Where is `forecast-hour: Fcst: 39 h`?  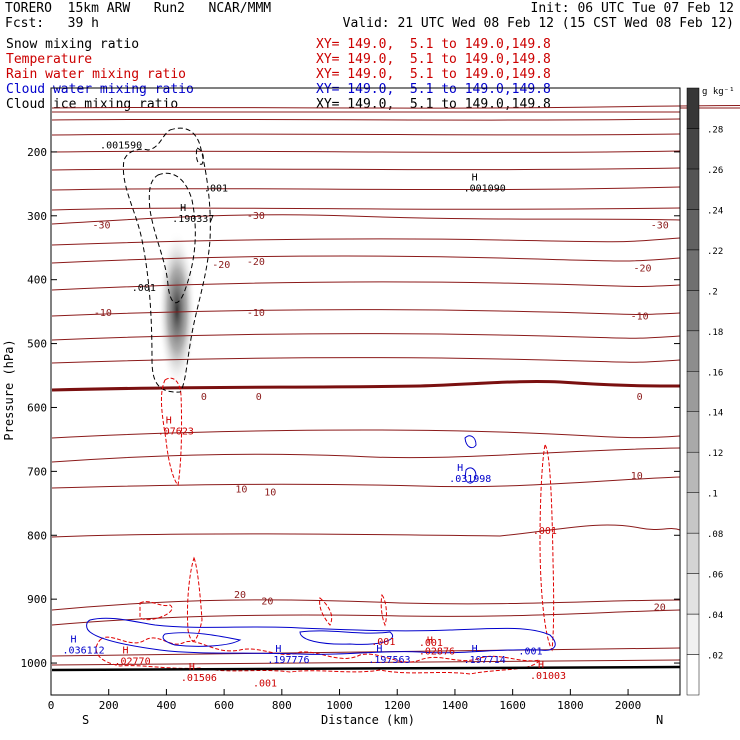
forecast-hour: Fcst: 39 h is located at coordinates (52, 23).